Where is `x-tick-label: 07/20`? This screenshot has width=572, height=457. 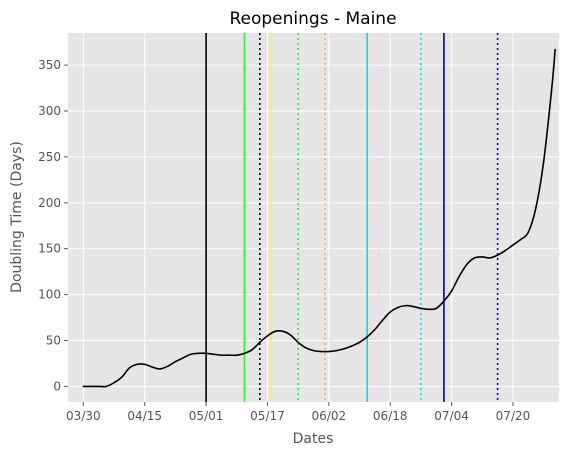
x-tick-label: 07/20 is located at coordinates (513, 416).